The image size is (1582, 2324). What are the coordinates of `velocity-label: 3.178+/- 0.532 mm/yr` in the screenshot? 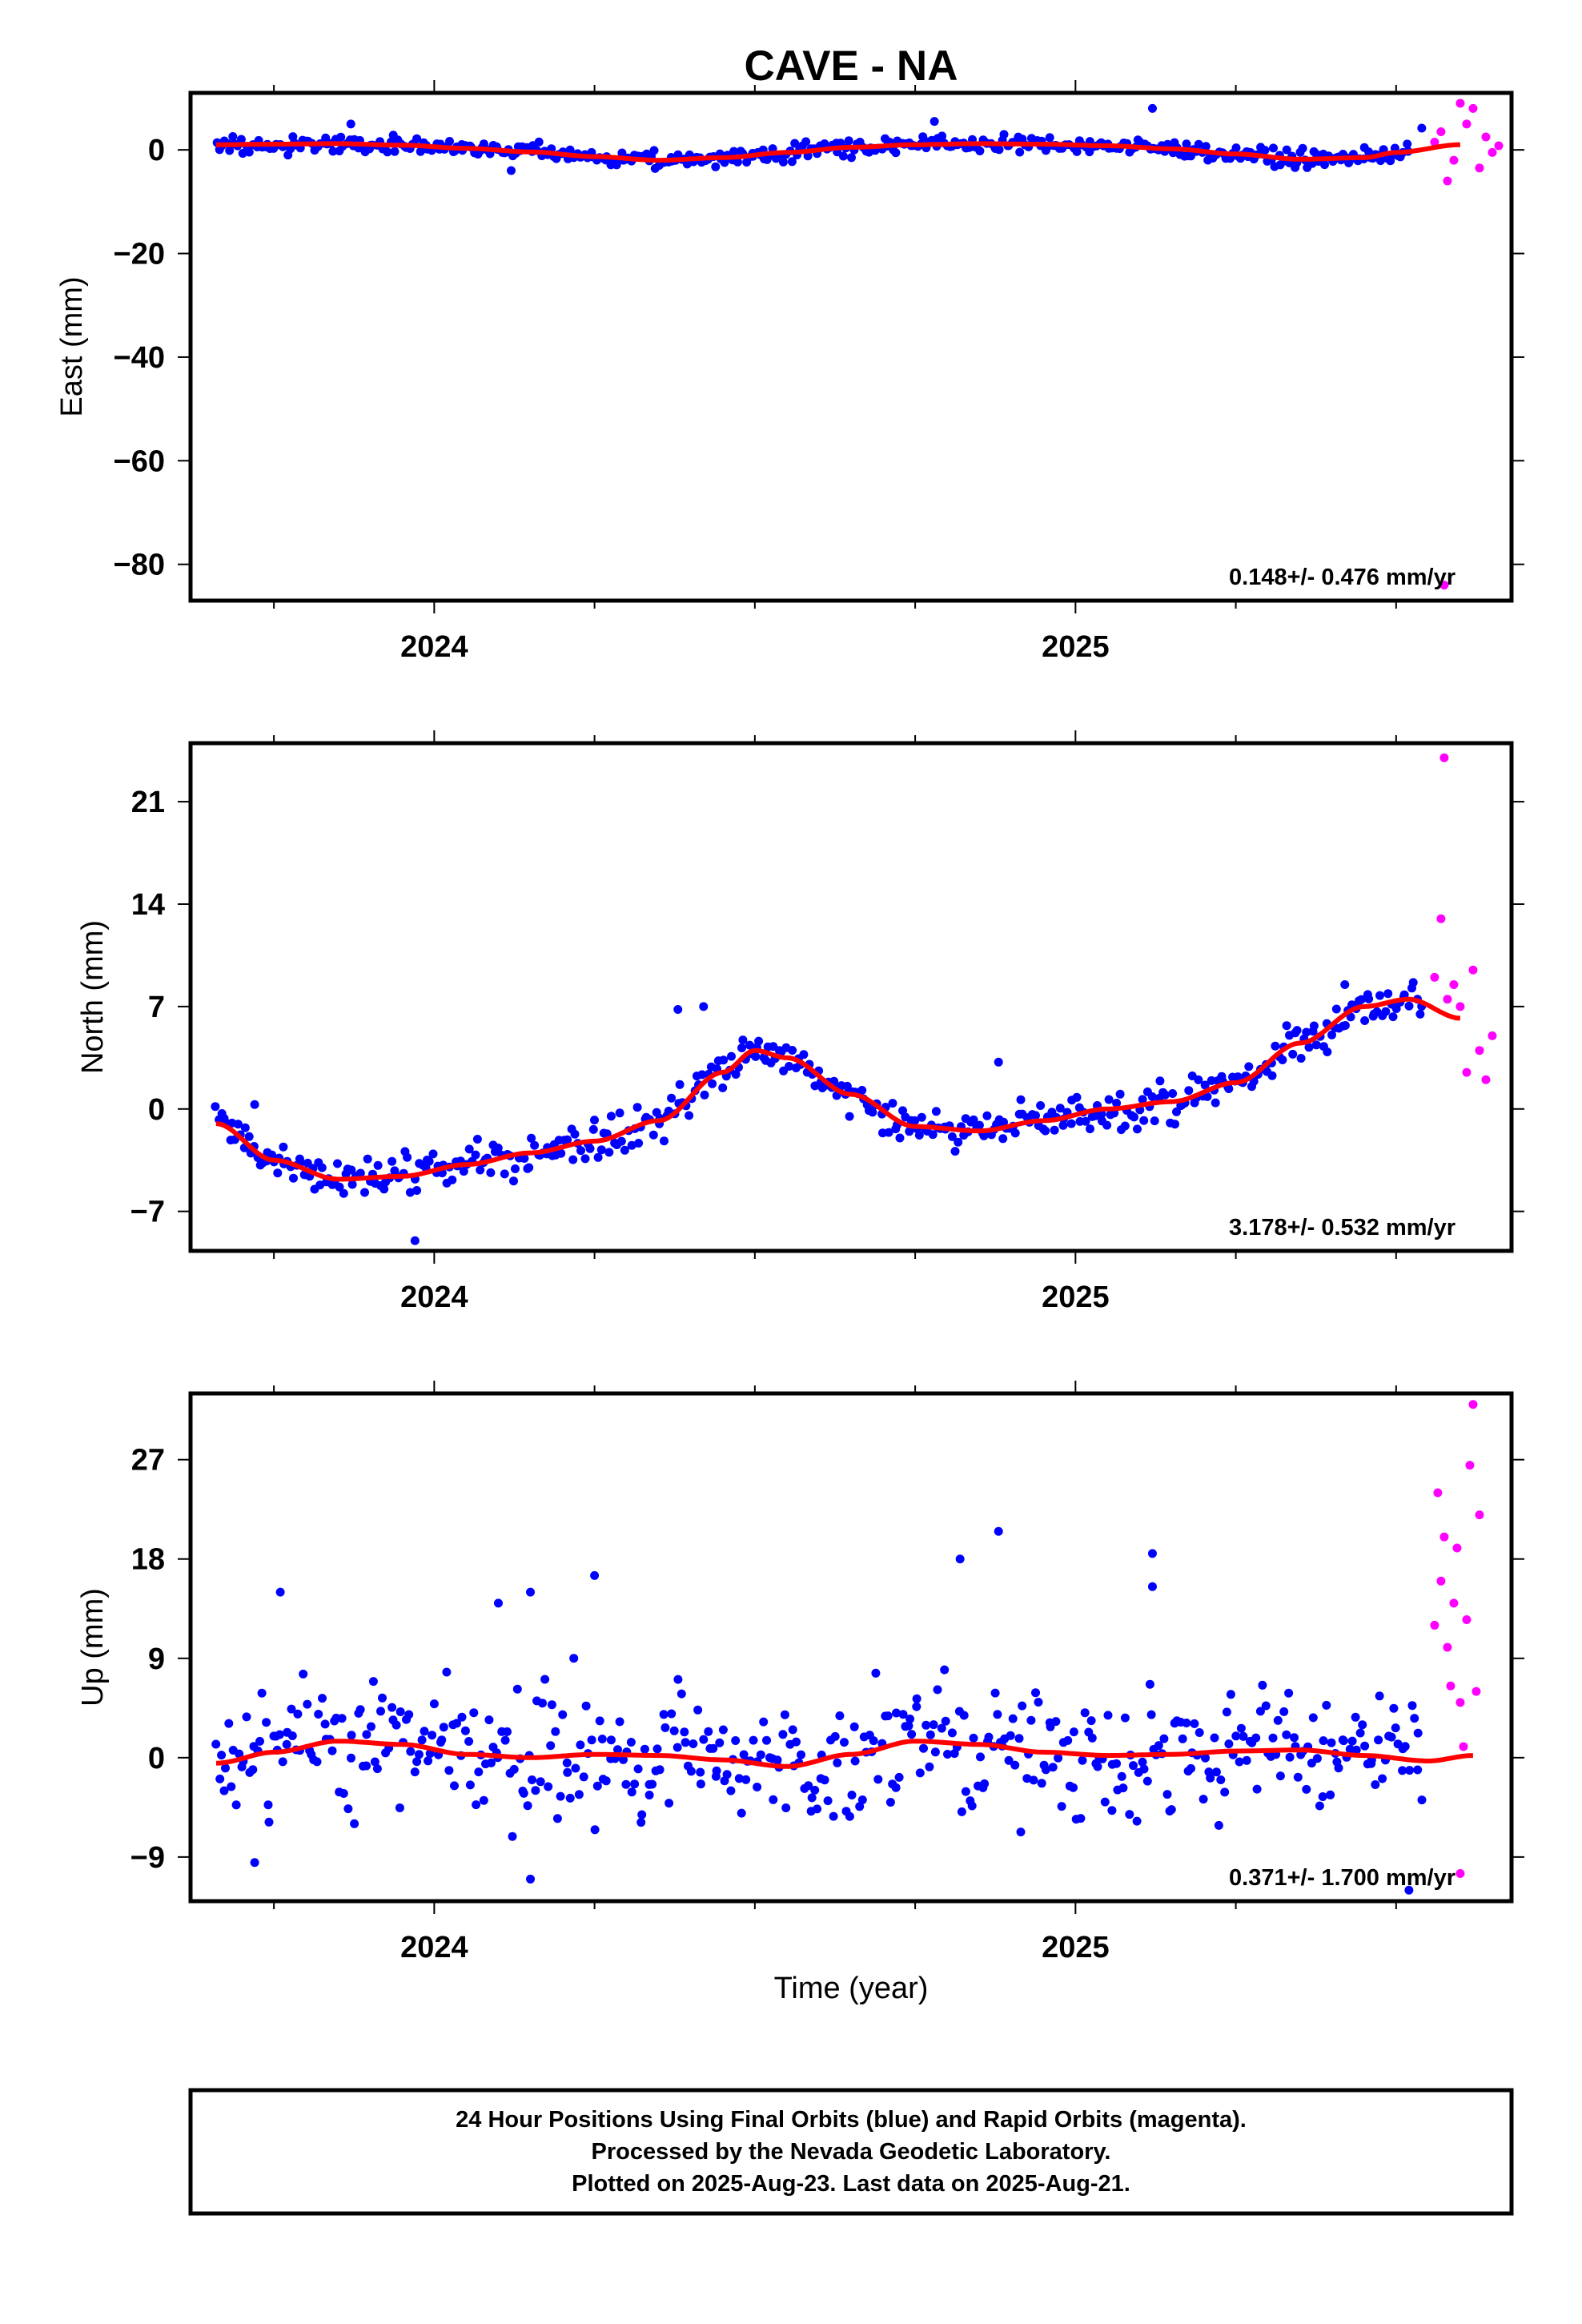 It's located at (1342, 1227).